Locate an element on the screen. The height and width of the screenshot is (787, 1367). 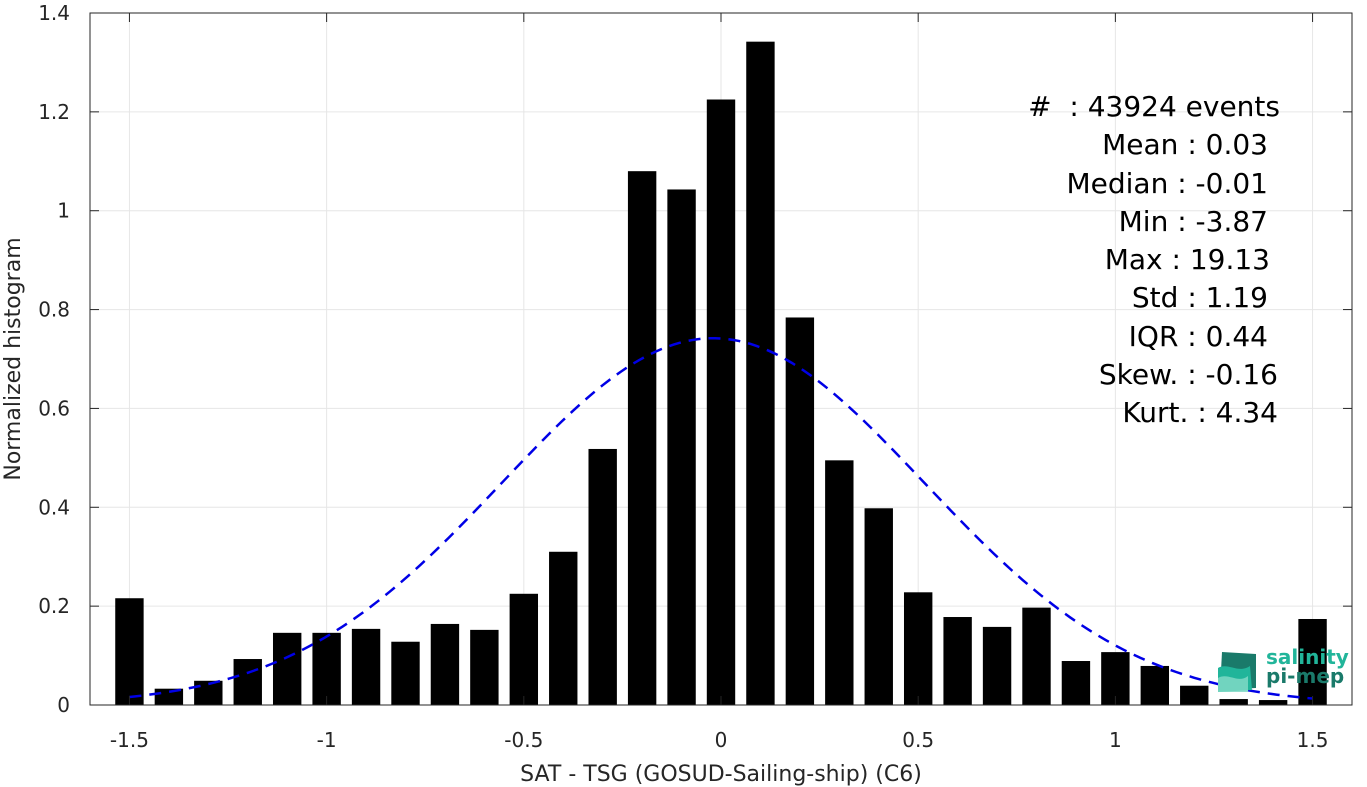
logo-mark-icon is located at coordinates (1237, 672).